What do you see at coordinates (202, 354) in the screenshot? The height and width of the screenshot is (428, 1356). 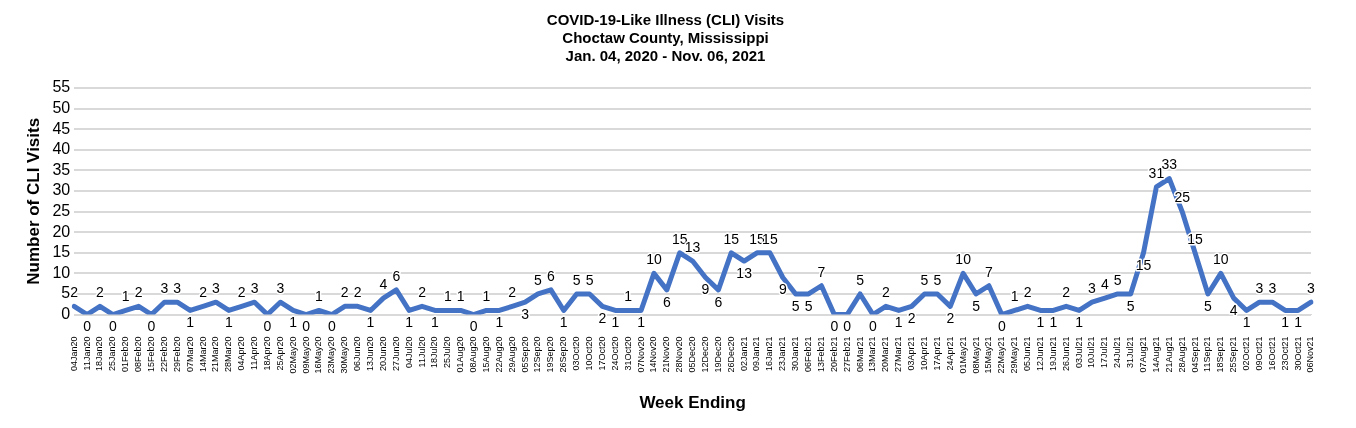 I see `x-tick-label: 14Mar20` at bounding box center [202, 354].